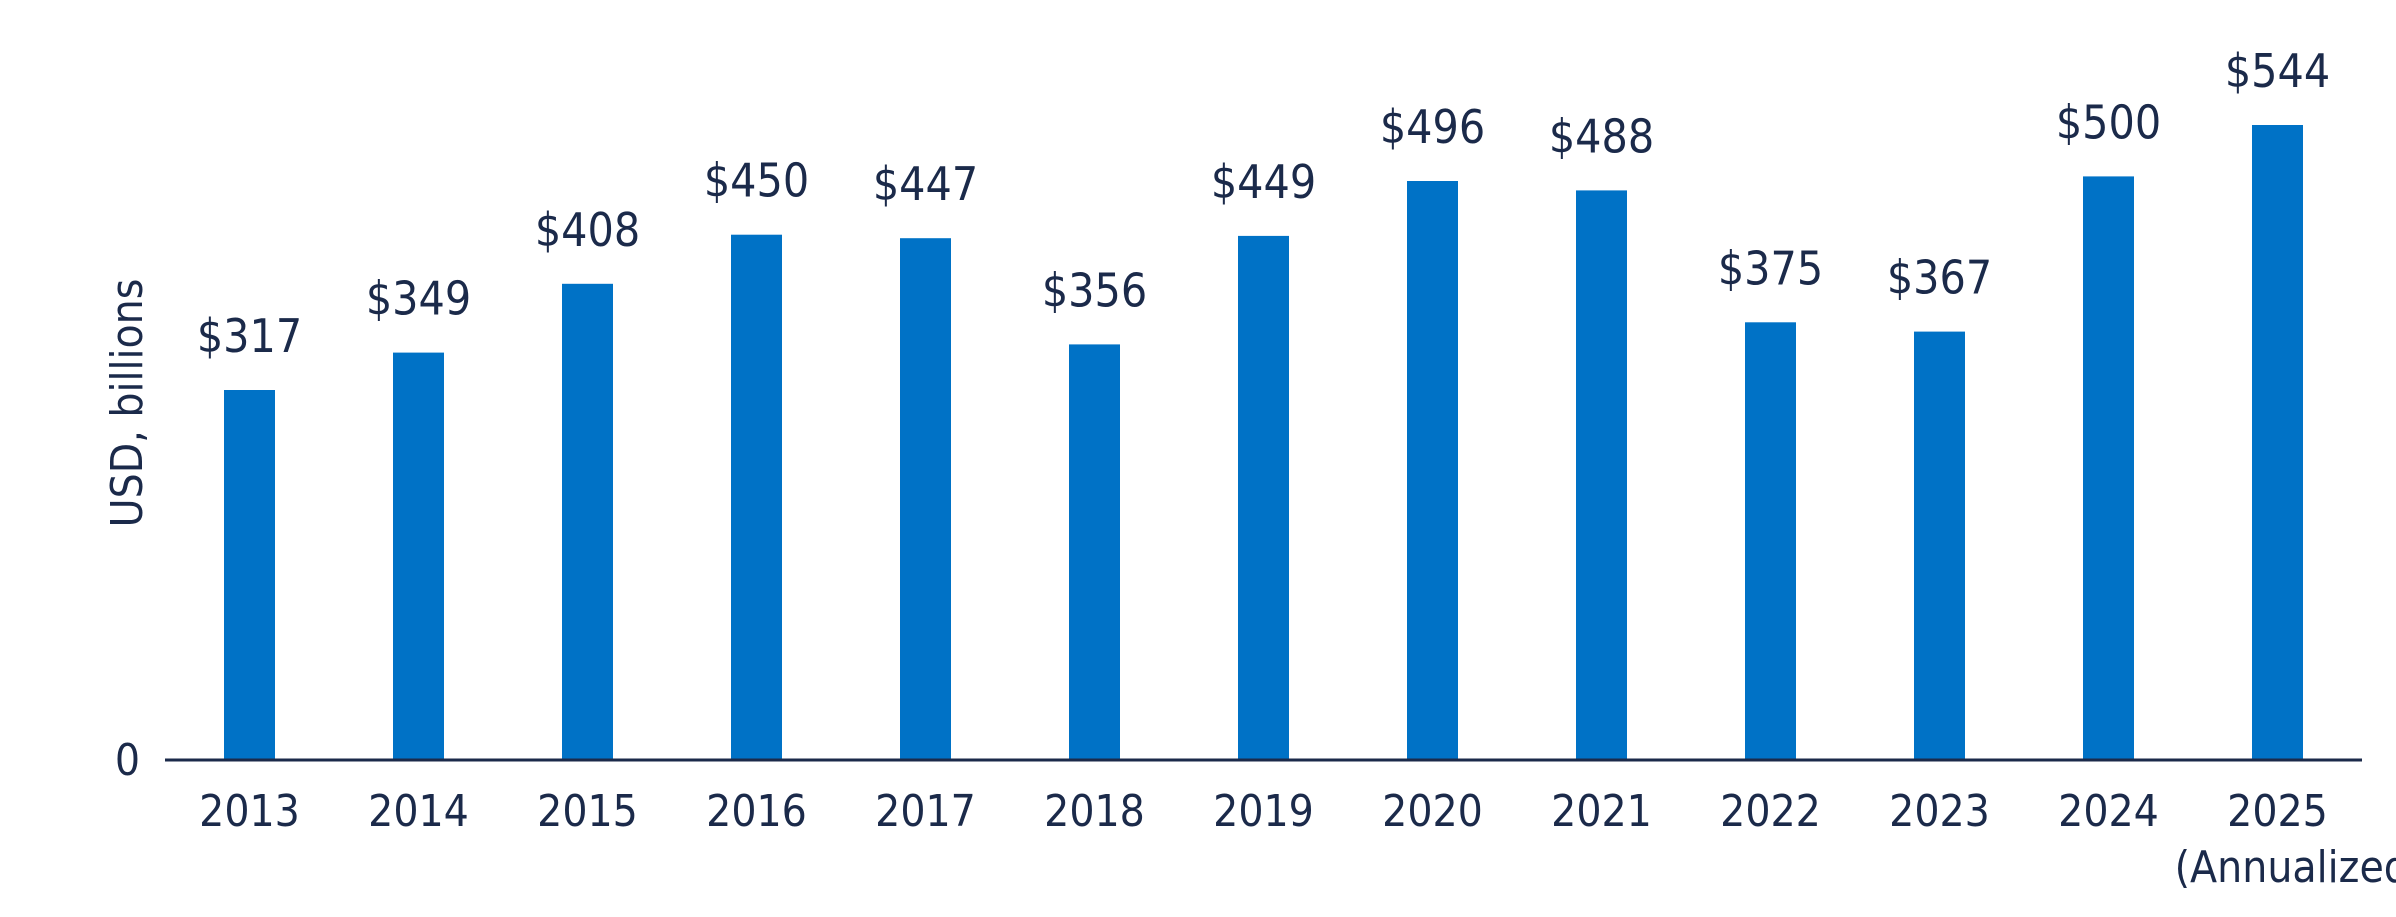 The image size is (2396, 917). Describe the element at coordinates (1939, 811) in the screenshot. I see `x-axis-tick-label-2023: 2023` at that location.